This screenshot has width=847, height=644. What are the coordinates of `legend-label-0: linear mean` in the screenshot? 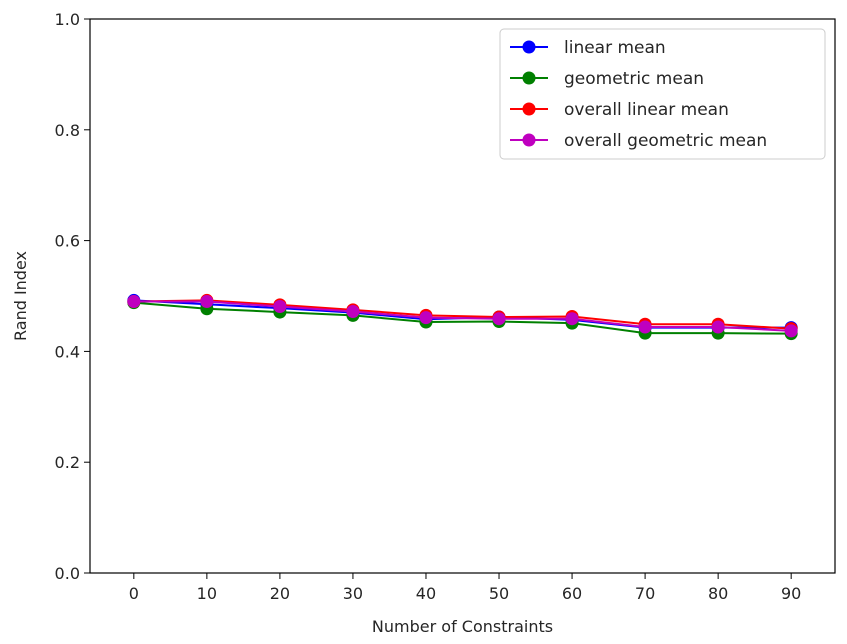 It's located at (615, 48).